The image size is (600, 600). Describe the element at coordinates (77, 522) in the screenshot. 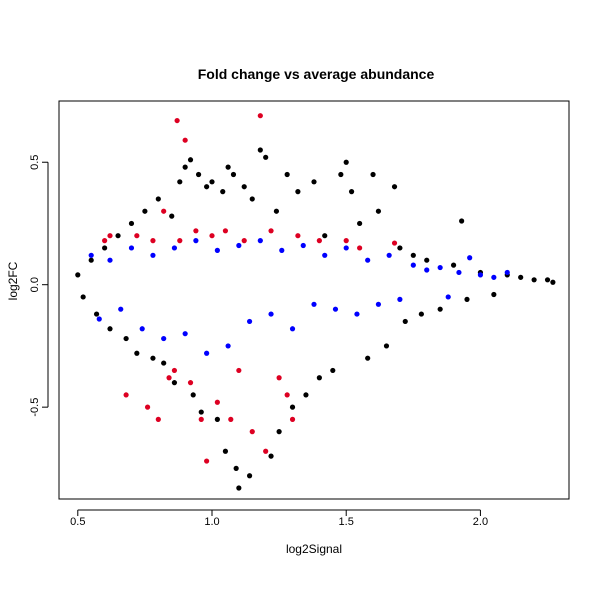

I see `x-tick-label: 0.5` at that location.